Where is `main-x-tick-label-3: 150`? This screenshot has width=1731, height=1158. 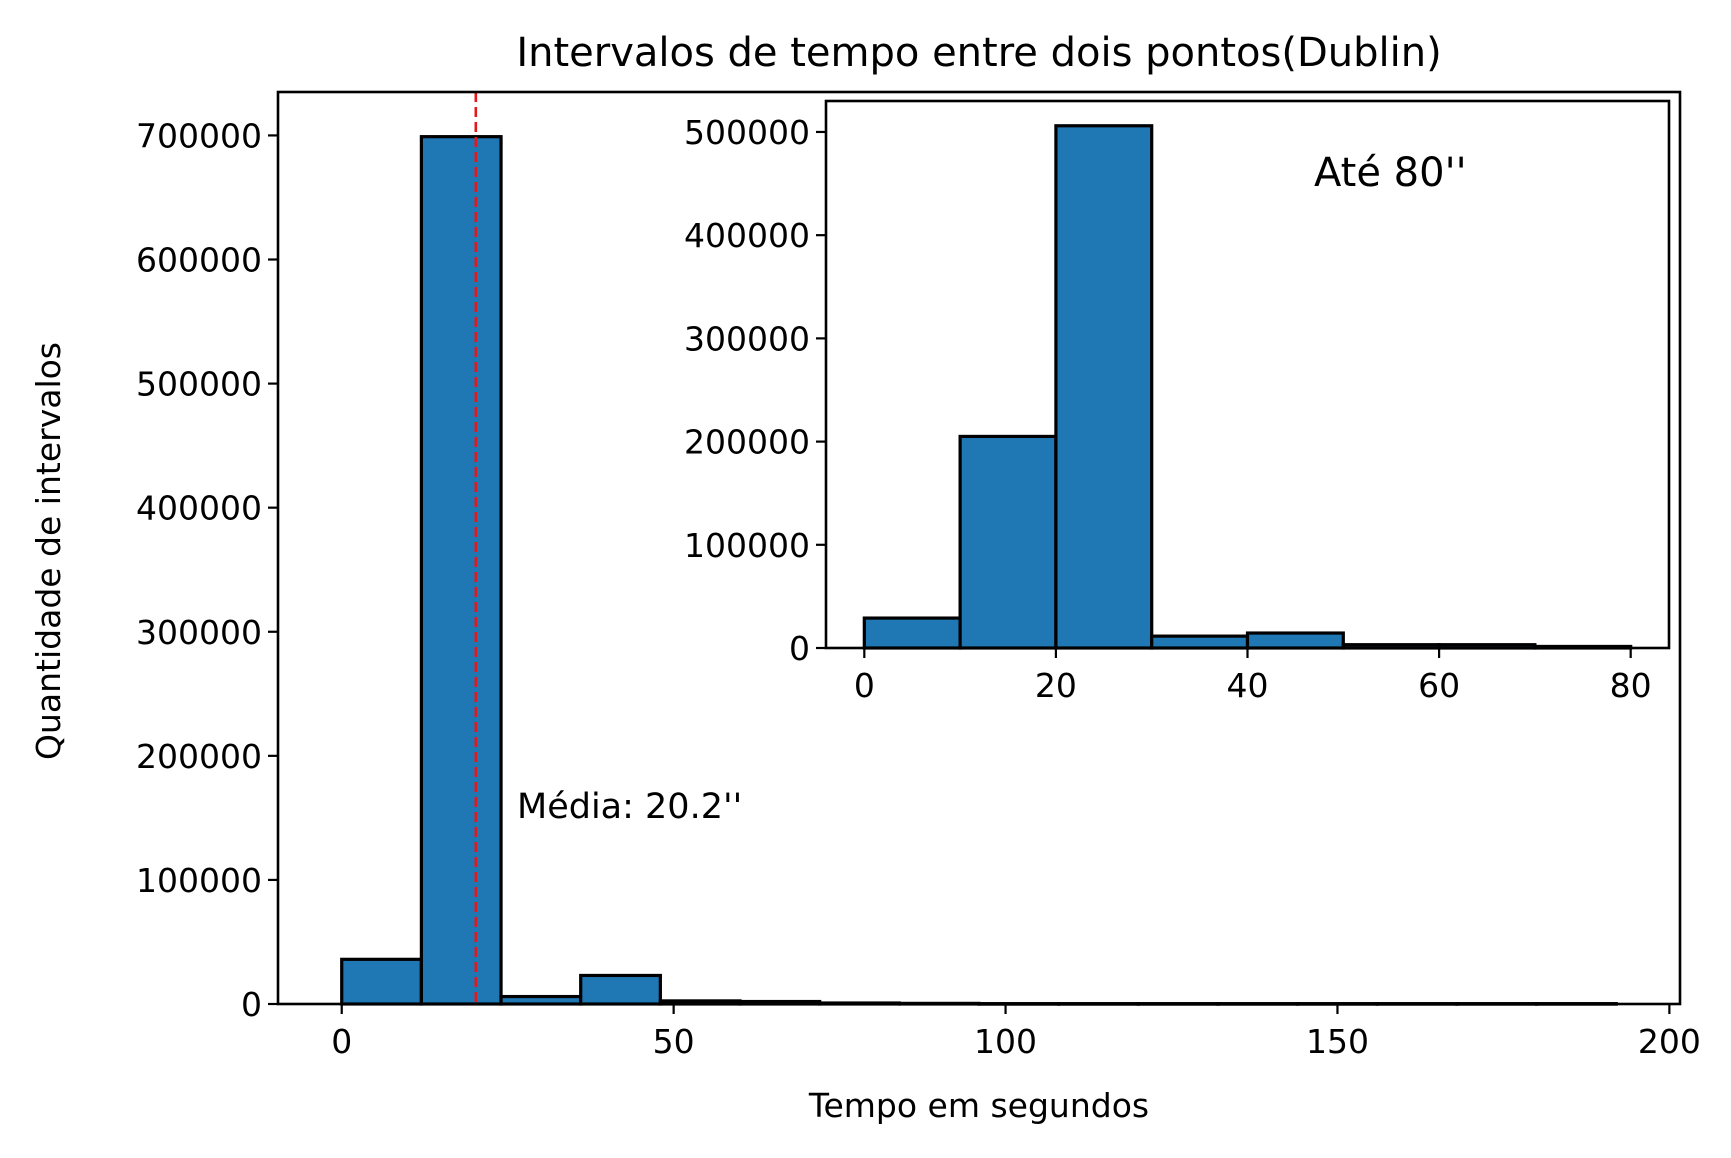
main-x-tick-label-3: 150 is located at coordinates (1337, 1041).